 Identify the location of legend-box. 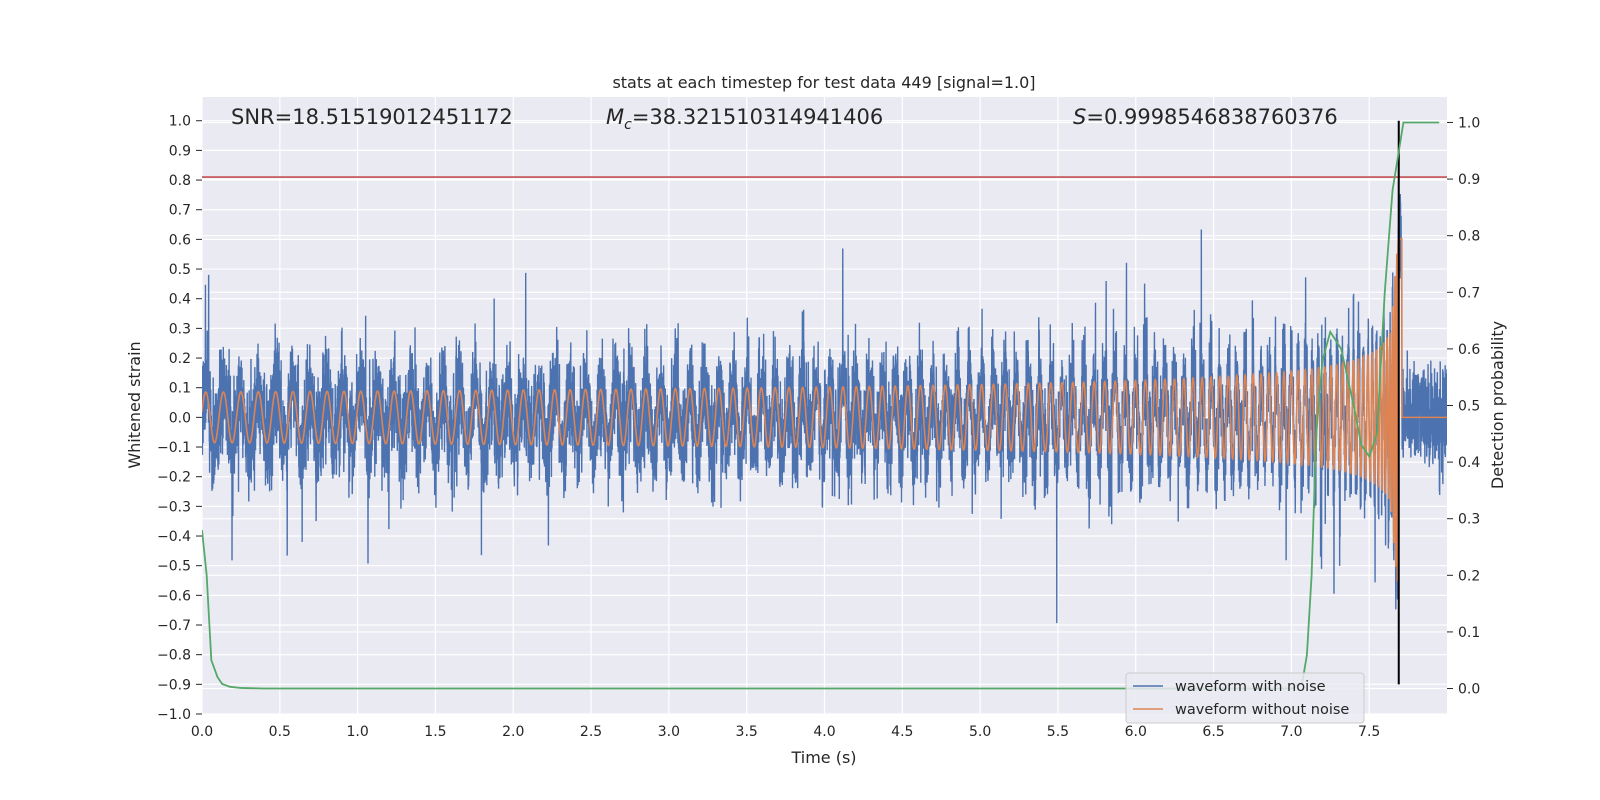
(1245, 698).